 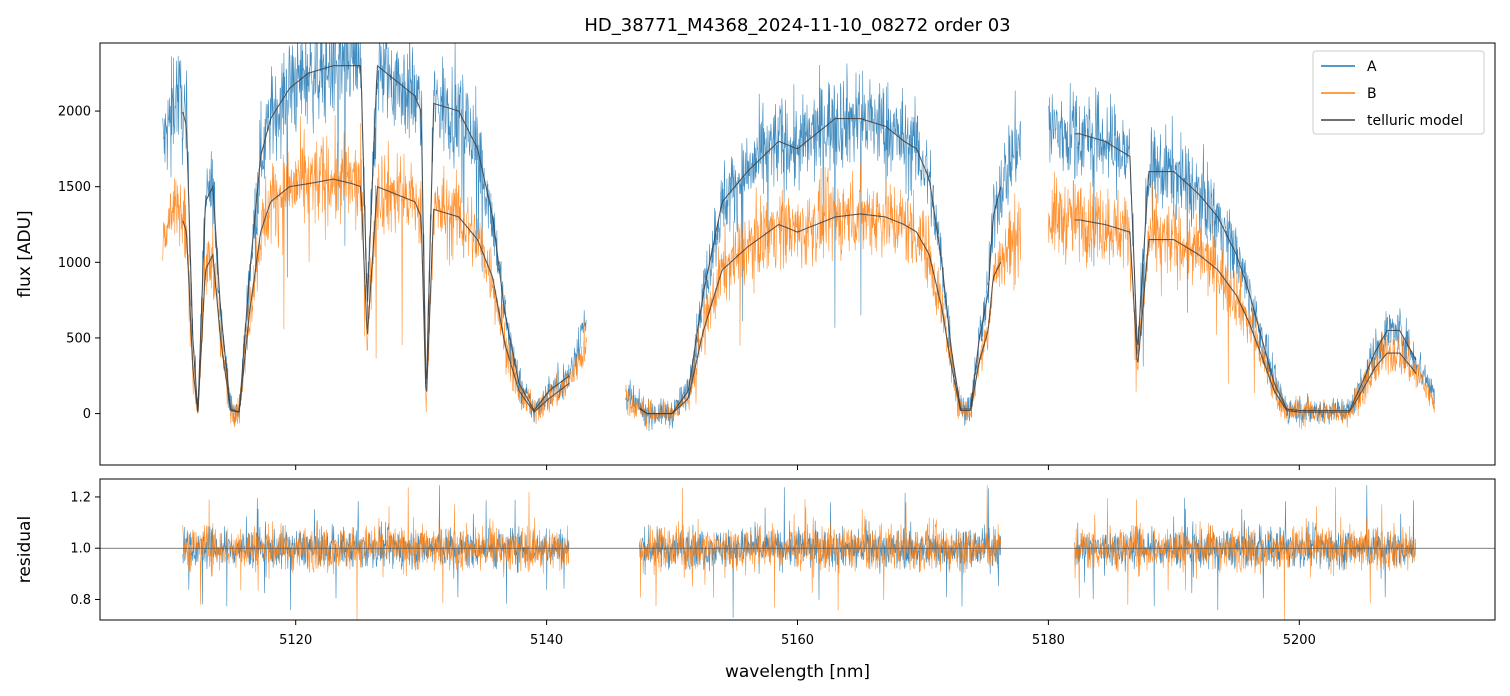 I want to click on legend: A B telluric model, so click(x=1398, y=92).